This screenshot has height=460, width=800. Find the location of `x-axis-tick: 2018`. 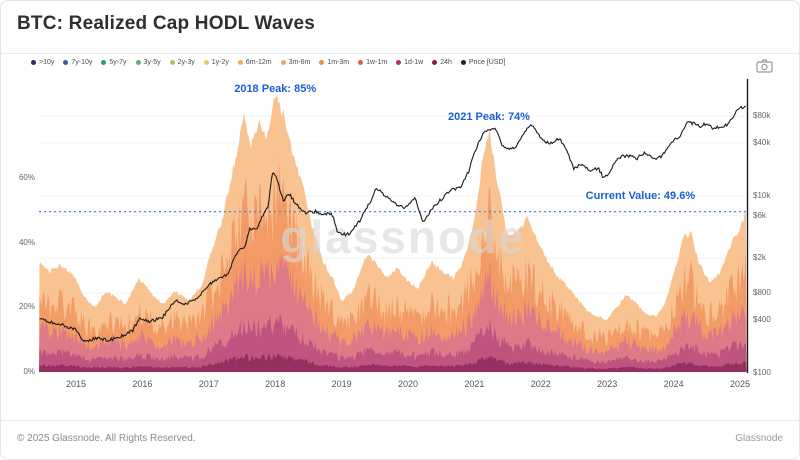

x-axis-tick: 2018 is located at coordinates (275, 384).